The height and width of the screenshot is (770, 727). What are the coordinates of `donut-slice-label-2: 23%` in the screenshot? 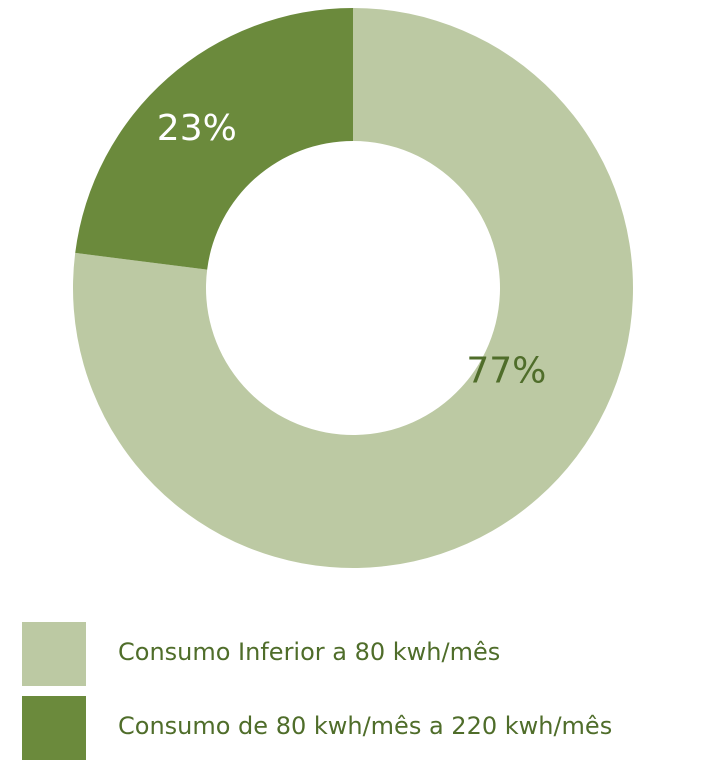 It's located at (197, 128).